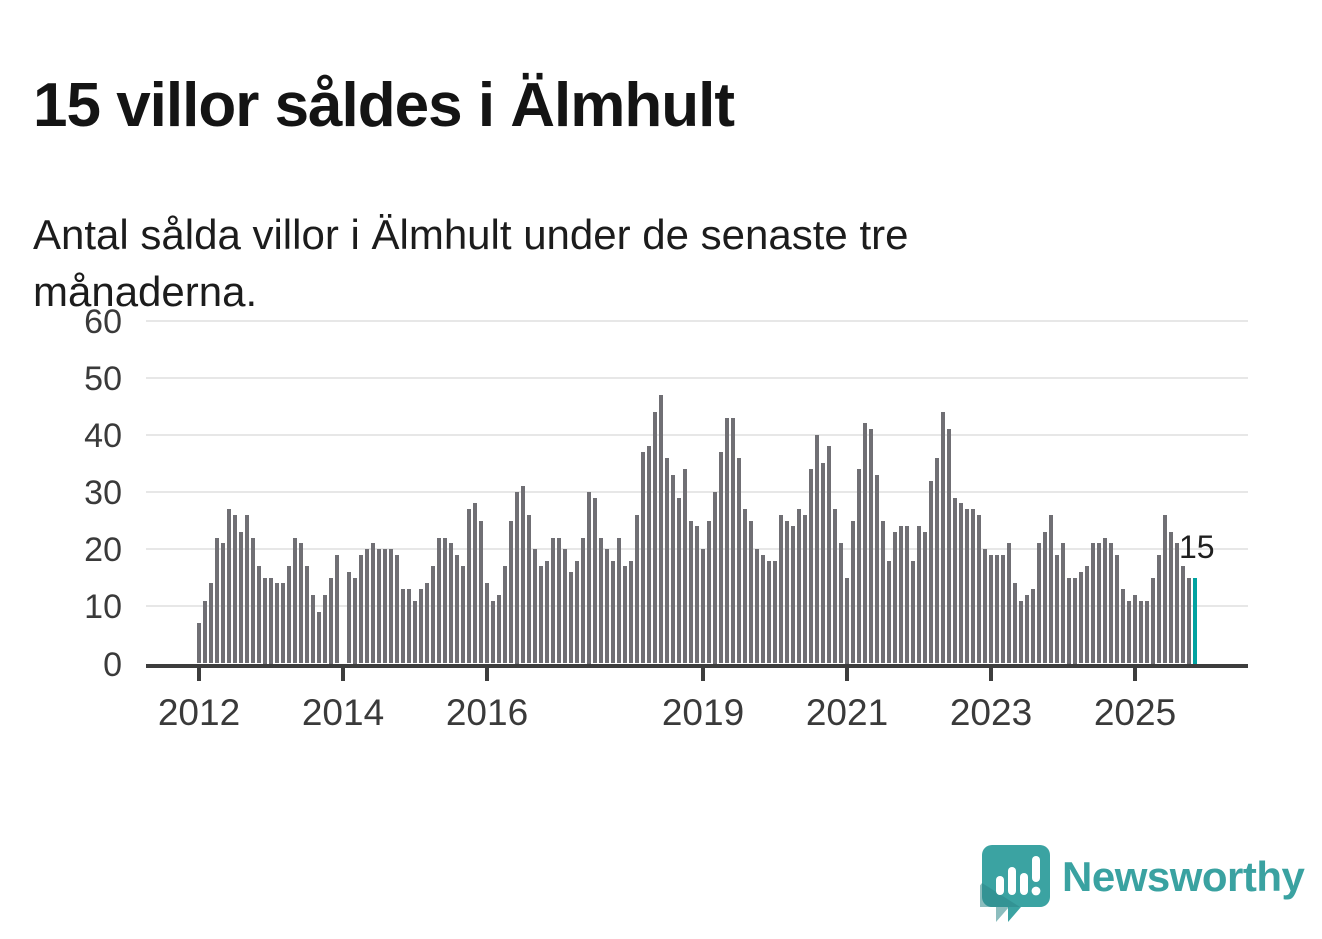 The image size is (1322, 939). I want to click on x-tick-2025, so click(1135, 674).